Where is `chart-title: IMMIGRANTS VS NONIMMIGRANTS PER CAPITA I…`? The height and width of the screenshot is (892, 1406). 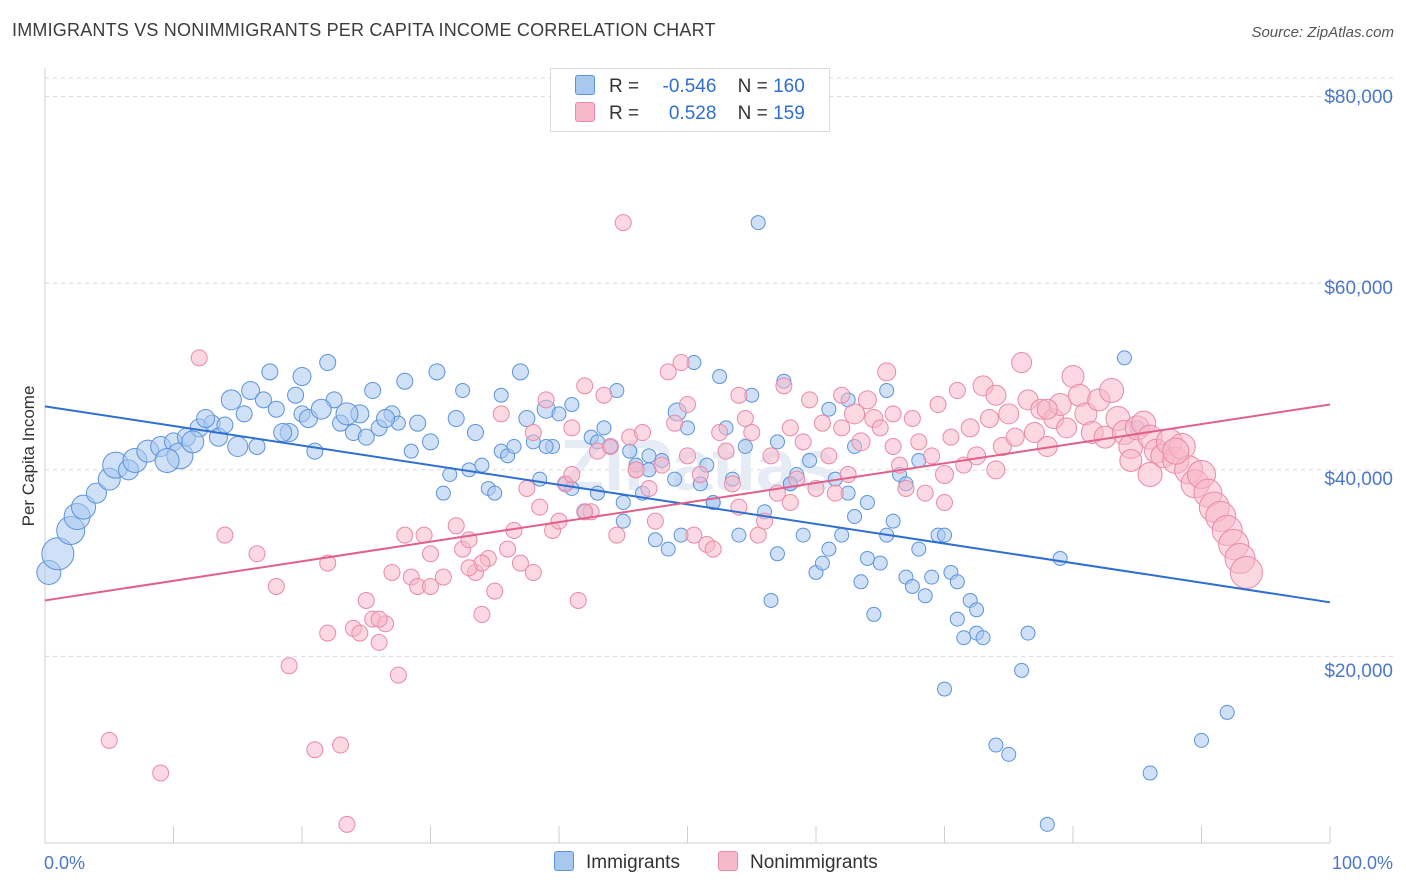
chart-title: IMMIGRANTS VS NONIMMIGRANTS PER CAPITA I… is located at coordinates (364, 30).